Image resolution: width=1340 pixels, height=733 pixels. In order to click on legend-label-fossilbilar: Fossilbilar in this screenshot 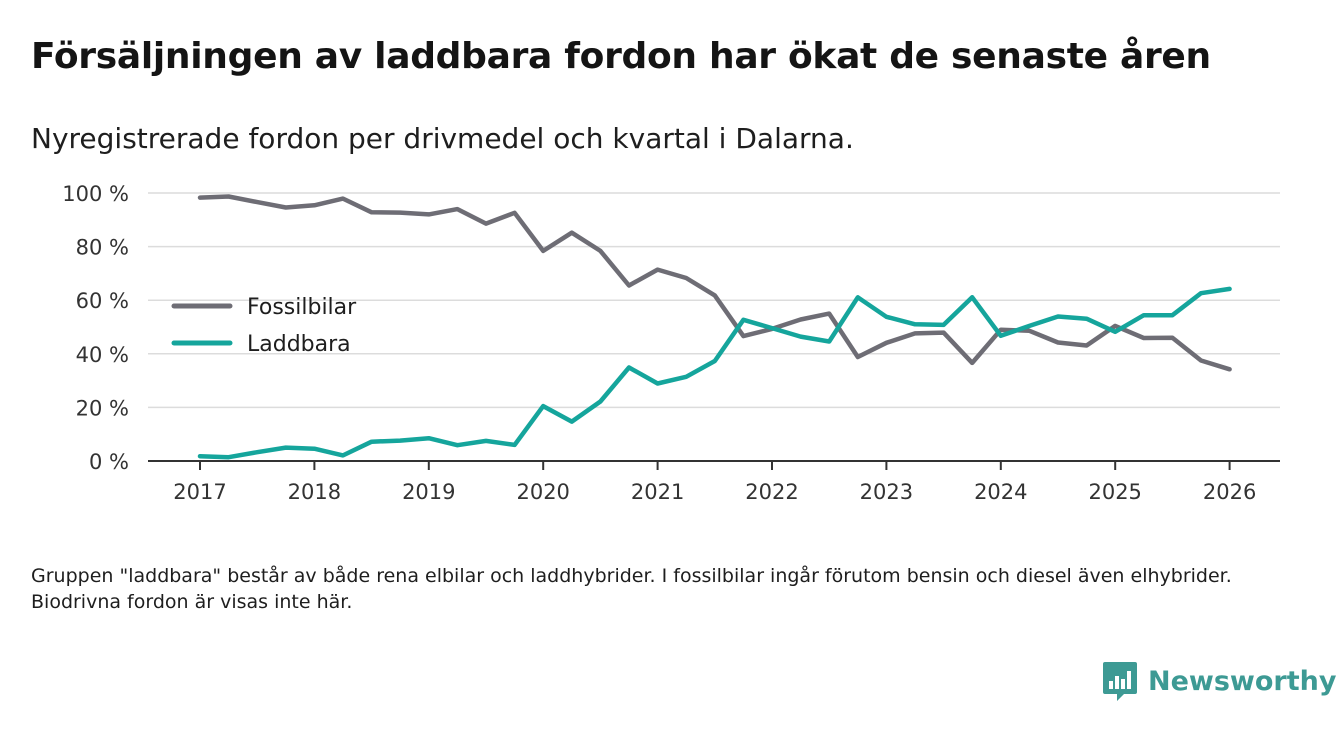, I will do `click(302, 307)`.